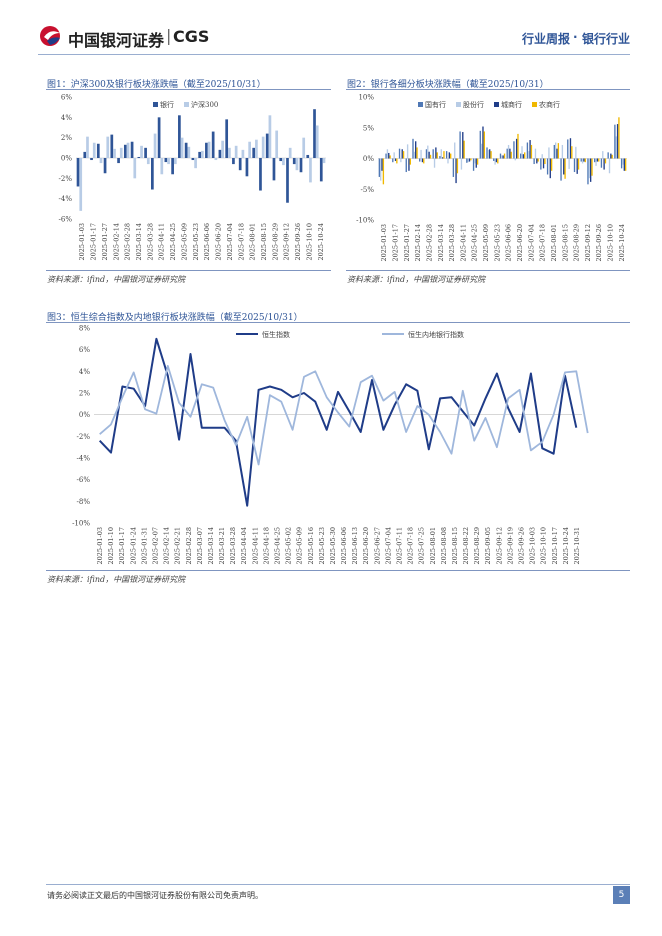  I want to click on x-tick-label: 2025-01-17, so click(395, 242).